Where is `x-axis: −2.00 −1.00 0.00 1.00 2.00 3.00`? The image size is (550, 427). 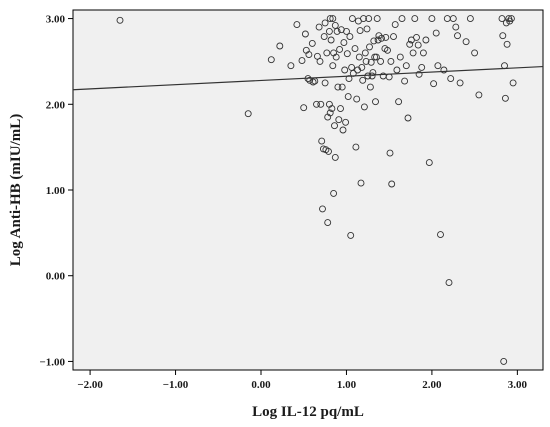
x-axis: −2.00 −1.00 0.00 1.00 2.00 3.00 is located at coordinates (302, 380).